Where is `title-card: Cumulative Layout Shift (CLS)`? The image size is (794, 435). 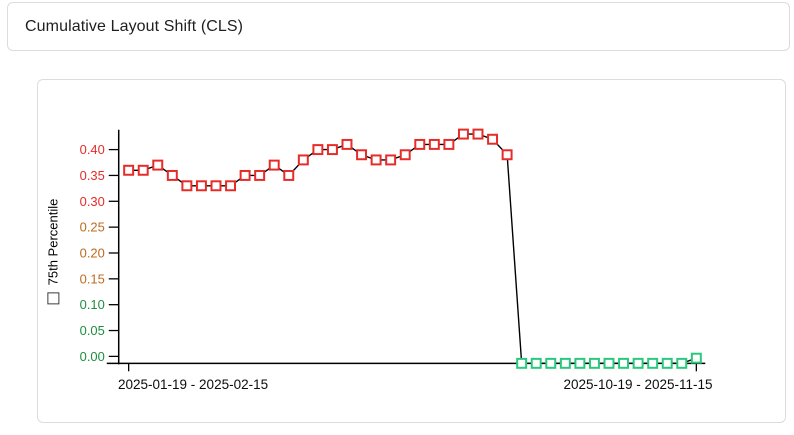
title-card: Cumulative Layout Shift (CLS) is located at coordinates (398, 26).